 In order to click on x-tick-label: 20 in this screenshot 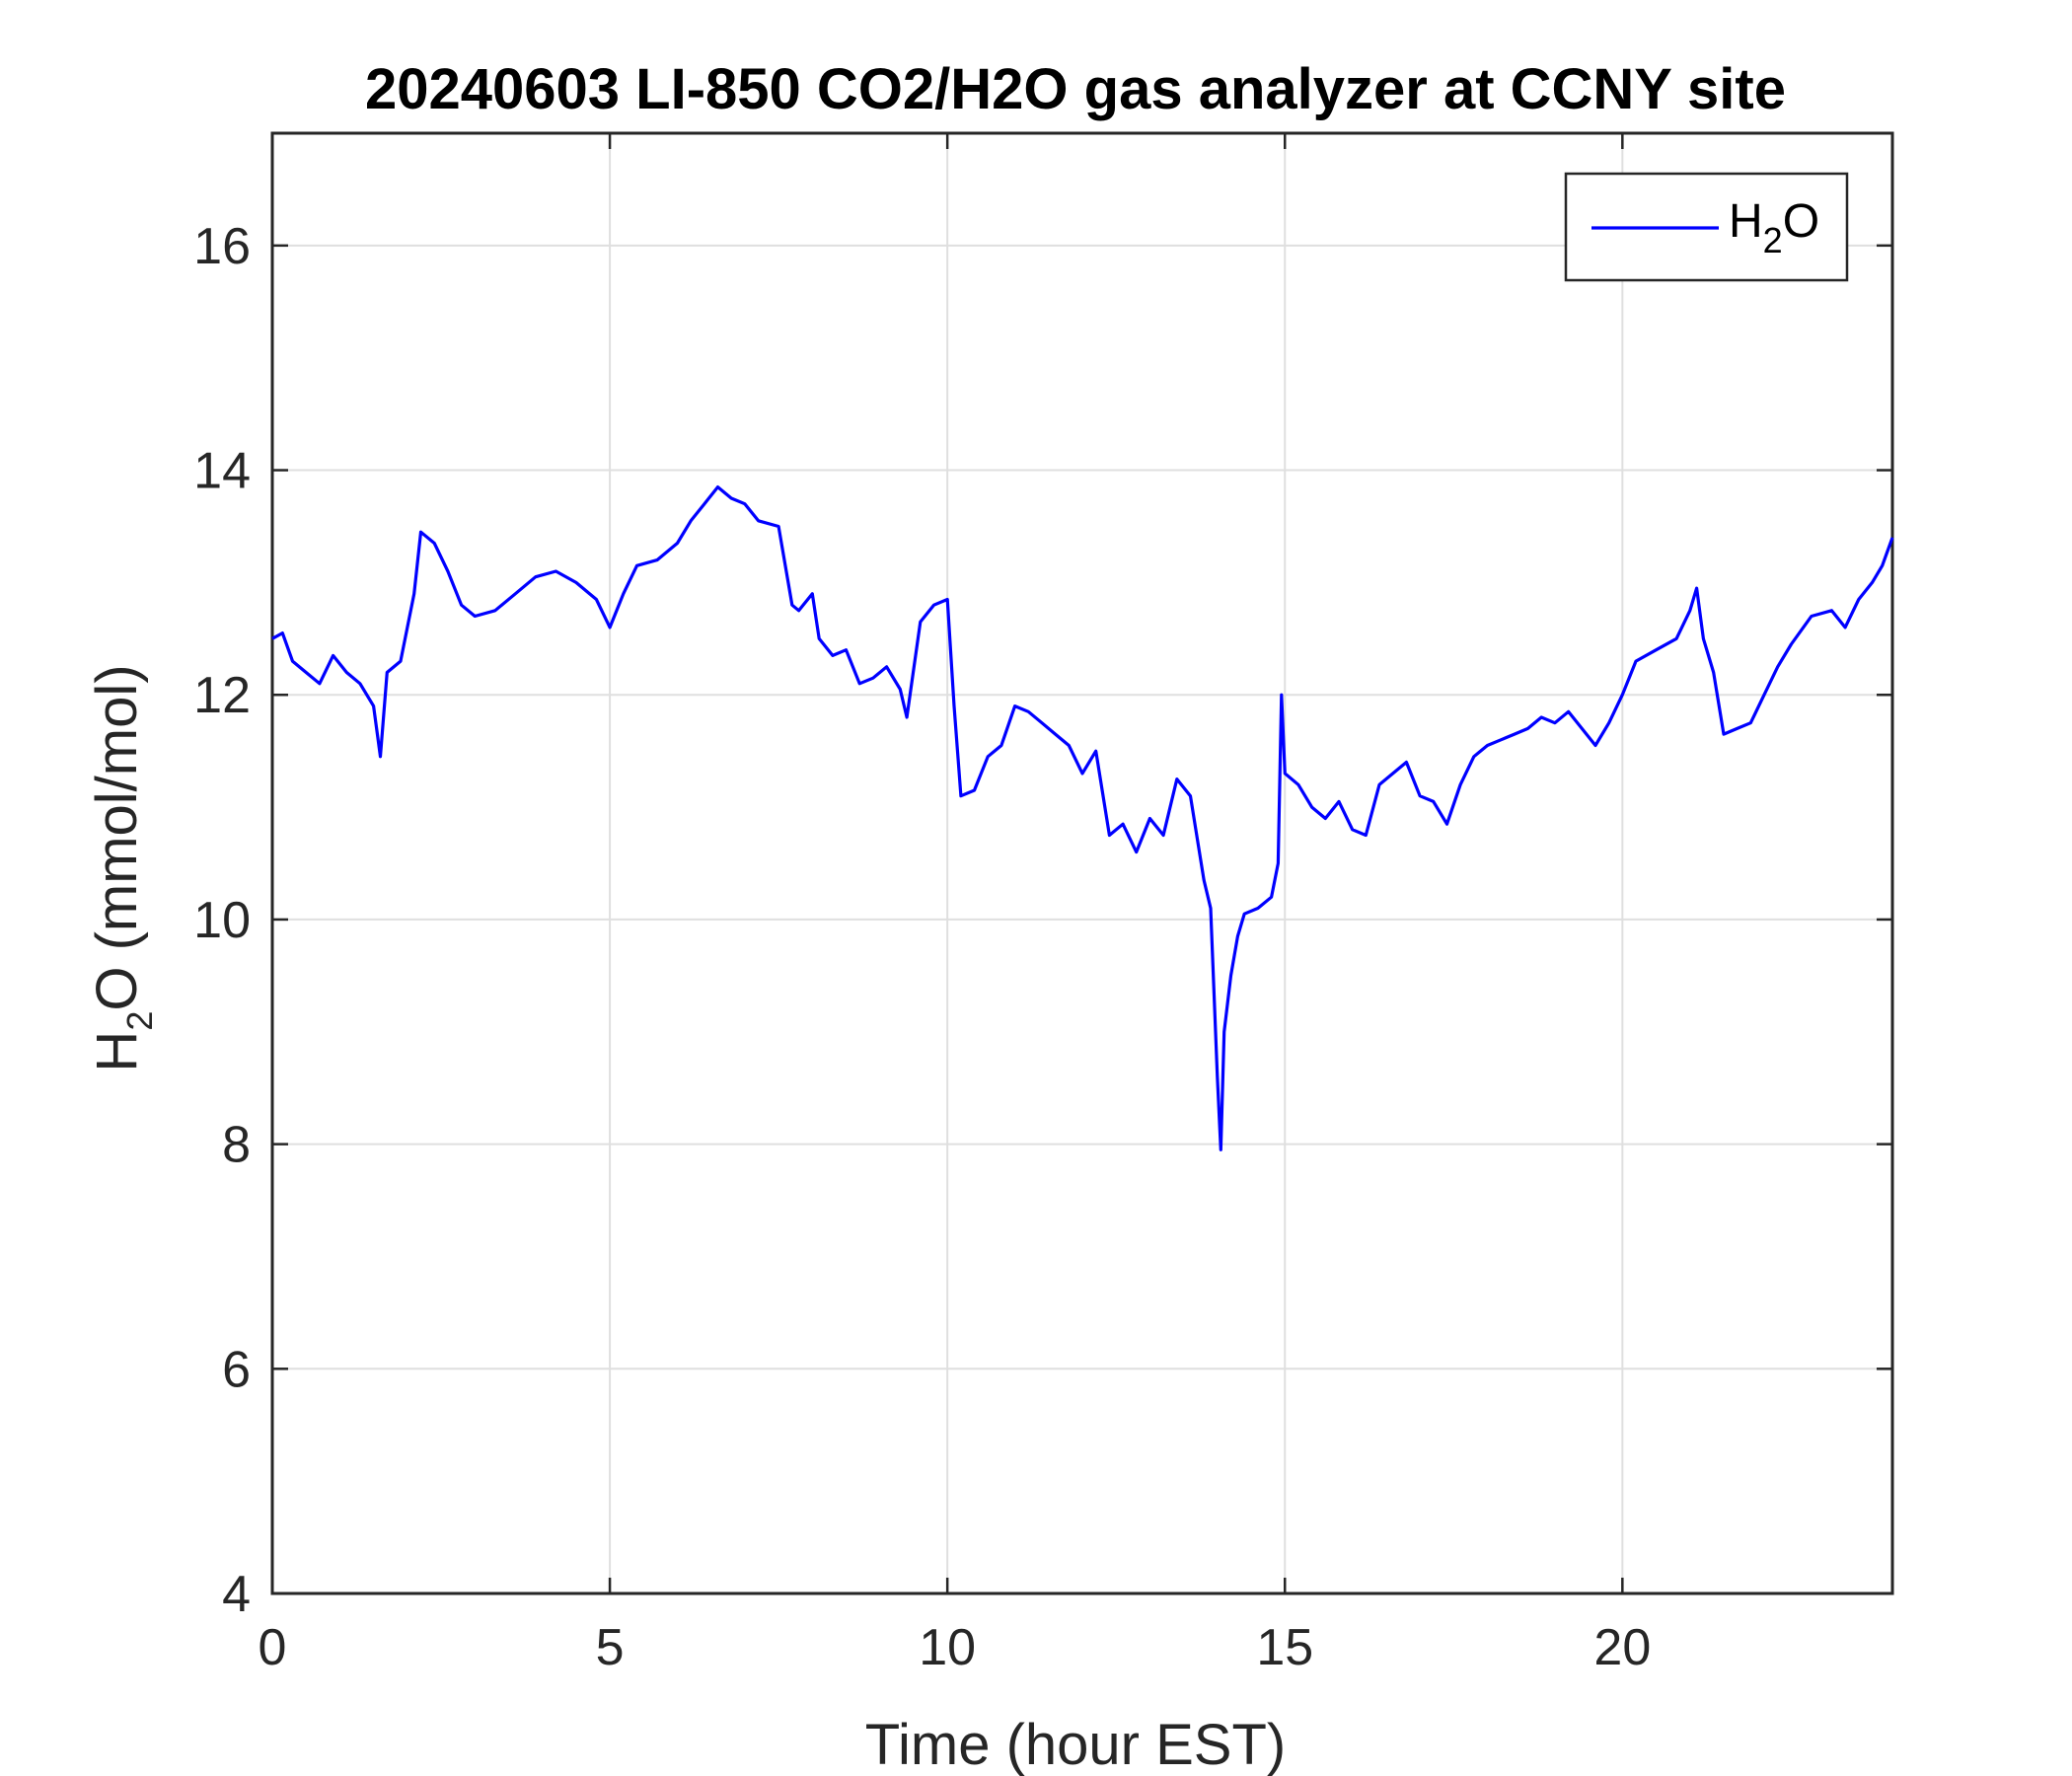, I will do `click(1622, 1647)`.